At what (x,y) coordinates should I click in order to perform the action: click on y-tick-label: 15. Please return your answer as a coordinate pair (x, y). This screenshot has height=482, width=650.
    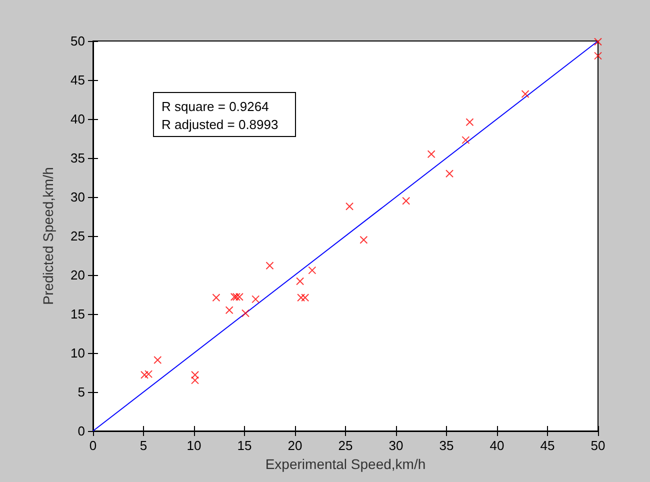
    Looking at the image, I should click on (77, 314).